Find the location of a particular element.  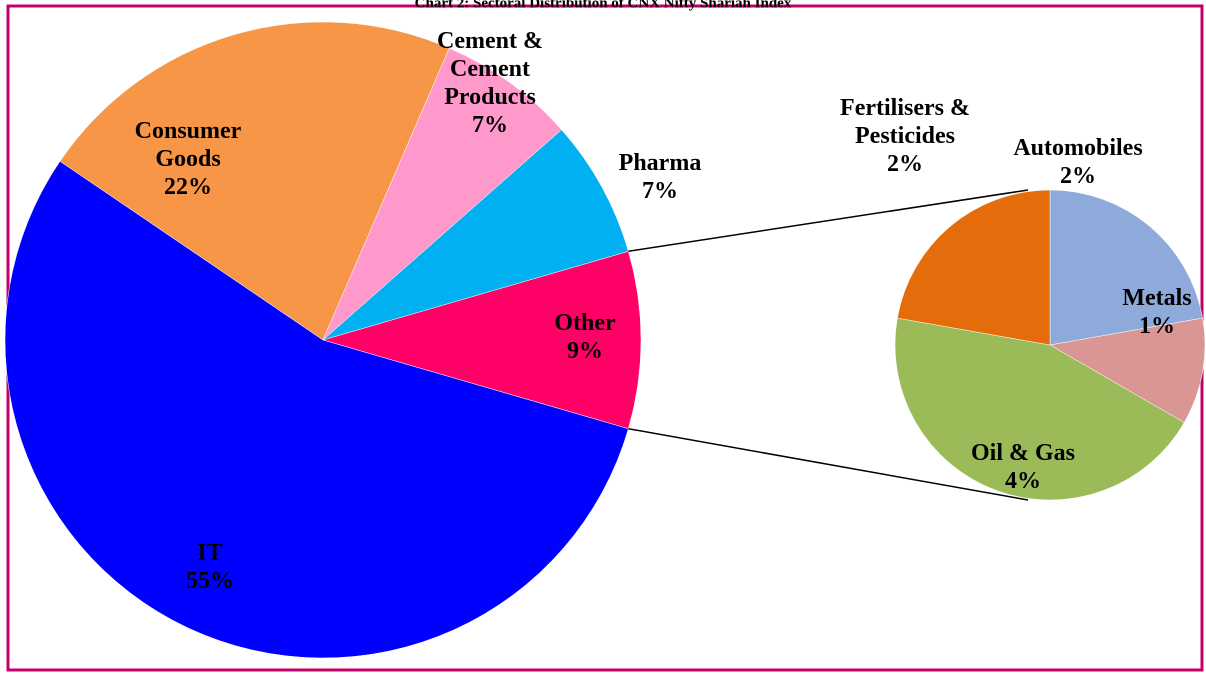

slice-label-name: Automobiles is located at coordinates (1077, 148).